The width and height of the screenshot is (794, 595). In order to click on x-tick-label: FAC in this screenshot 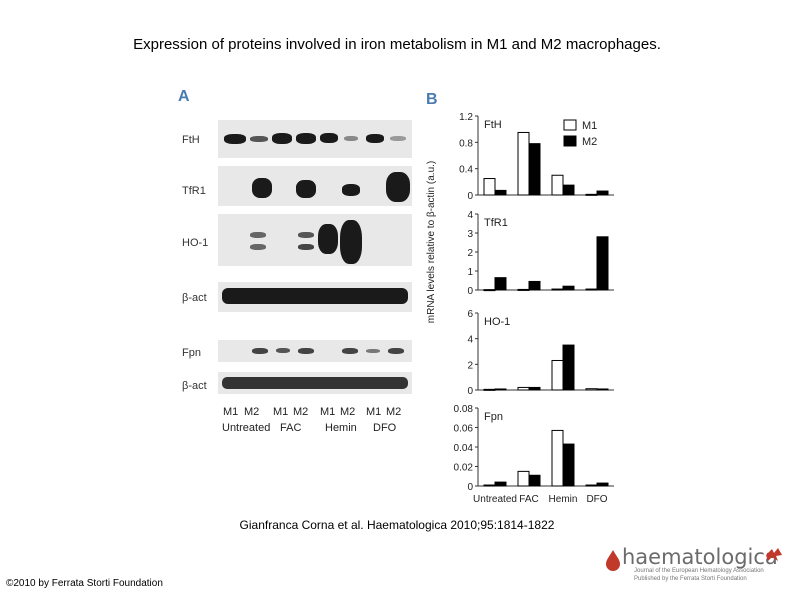, I will do `click(528, 499)`.